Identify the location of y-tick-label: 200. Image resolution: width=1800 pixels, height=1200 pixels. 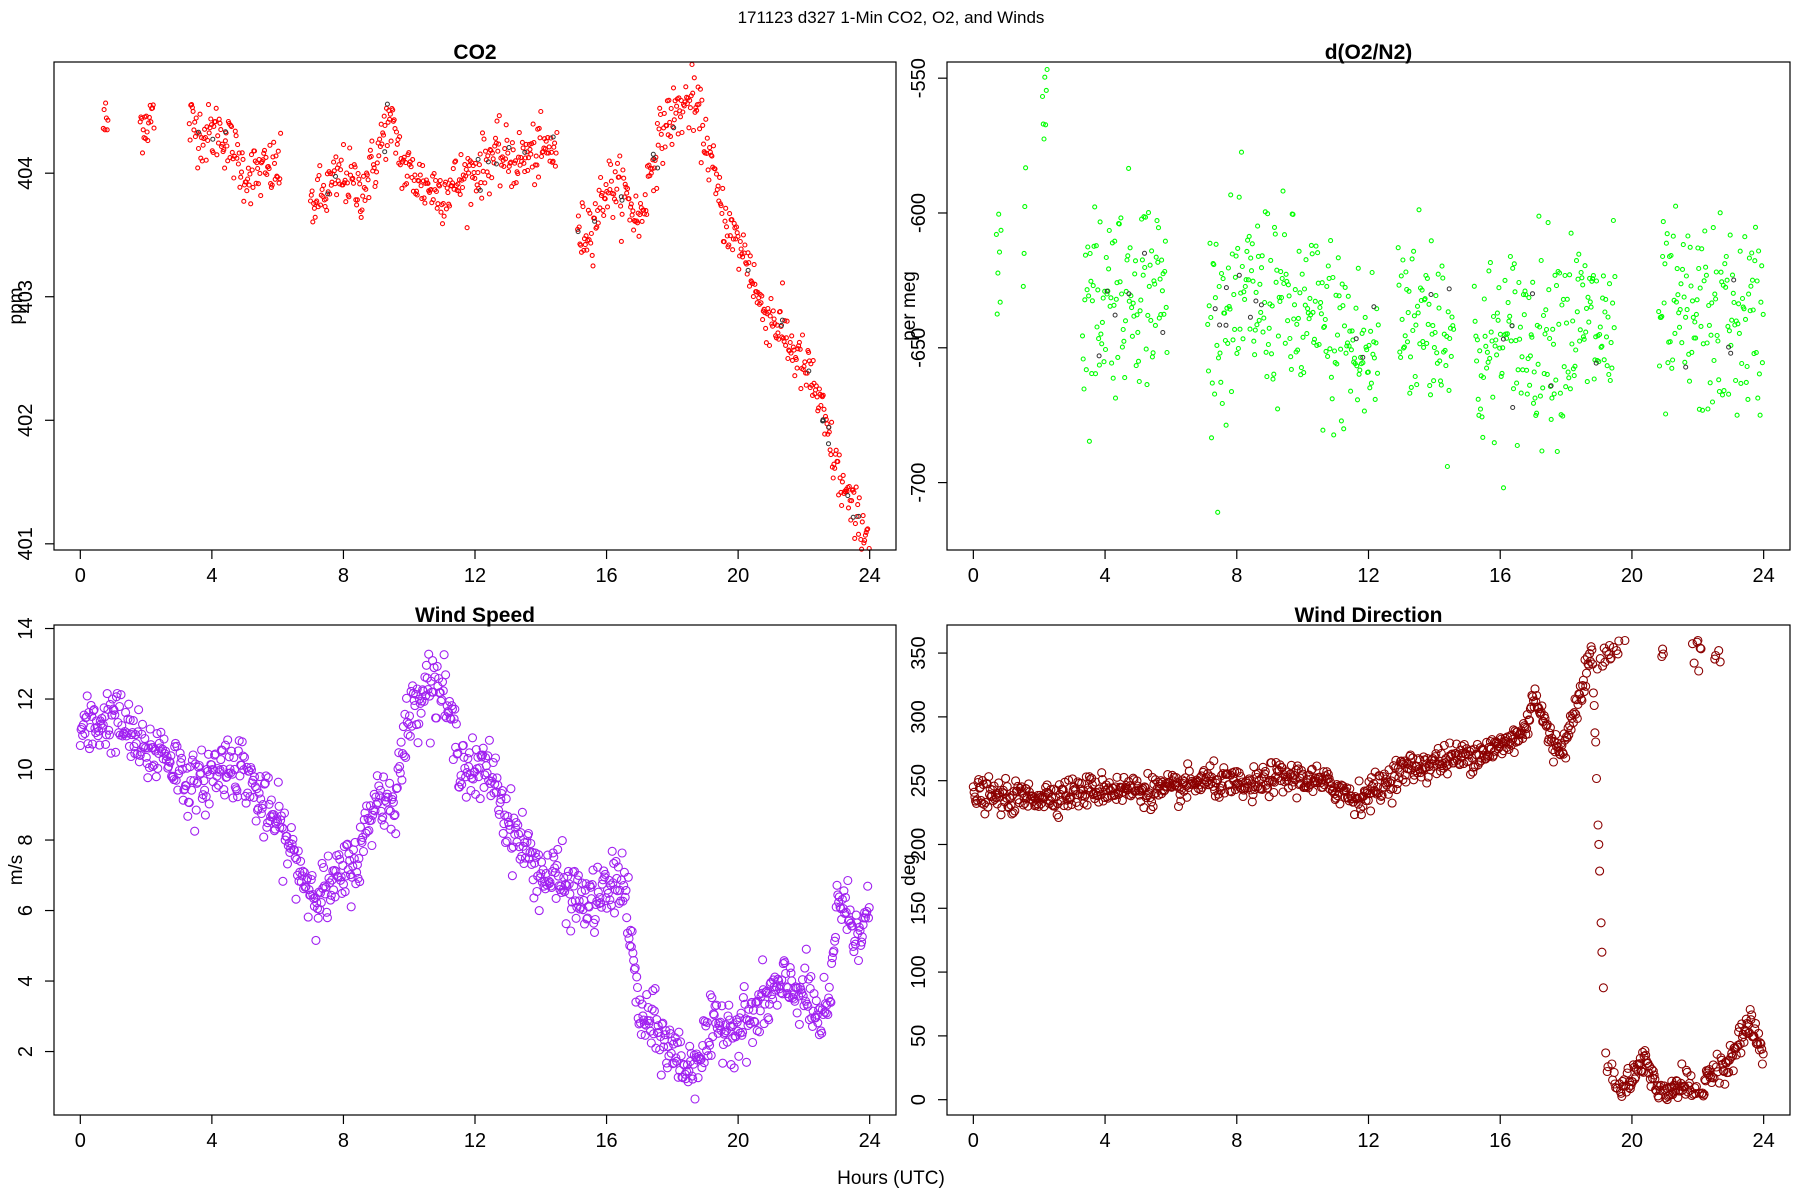
(919, 844).